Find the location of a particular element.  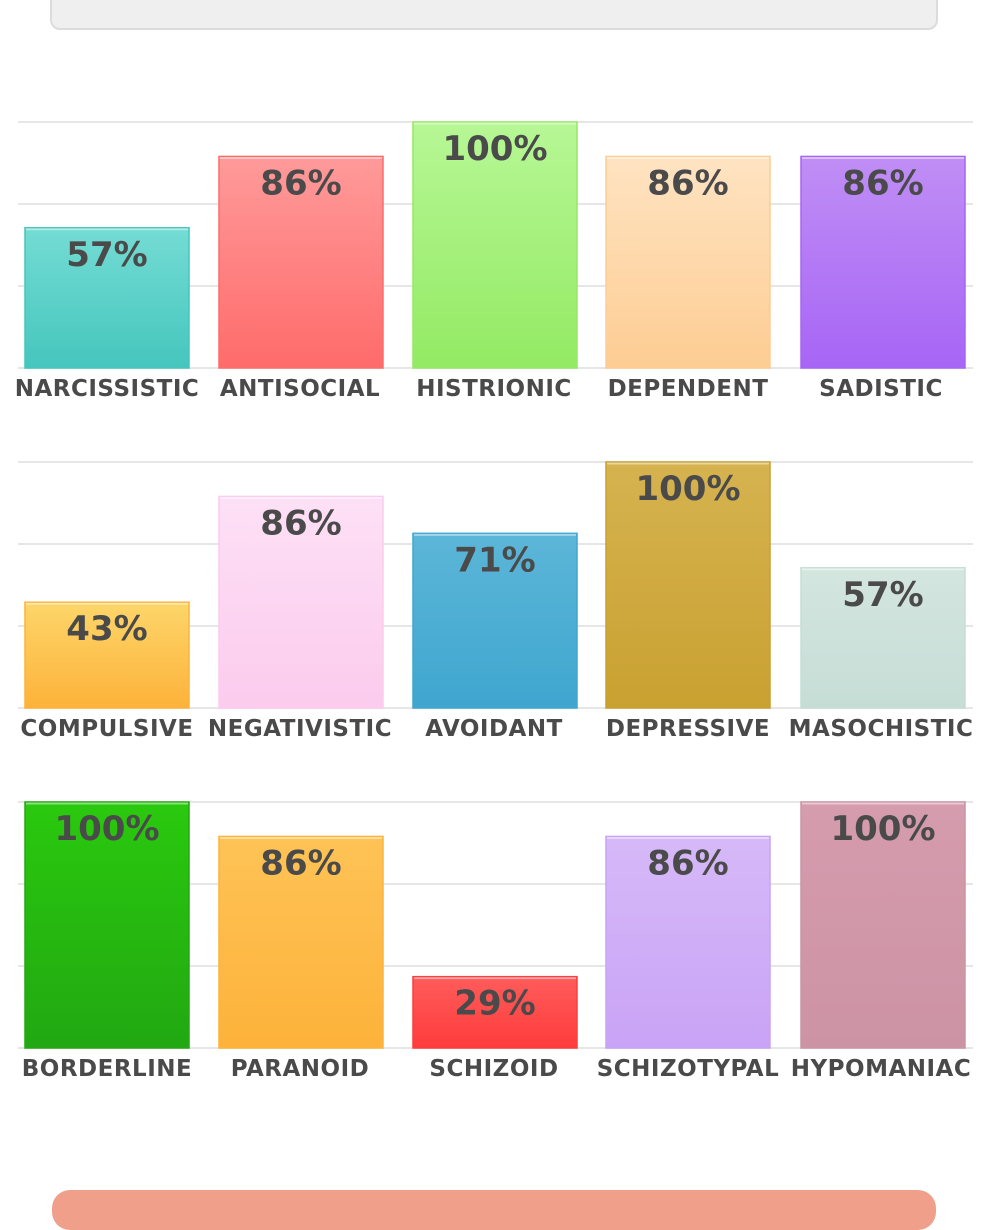

category-label: SCHIZOTYPAL is located at coordinates (688, 1069).